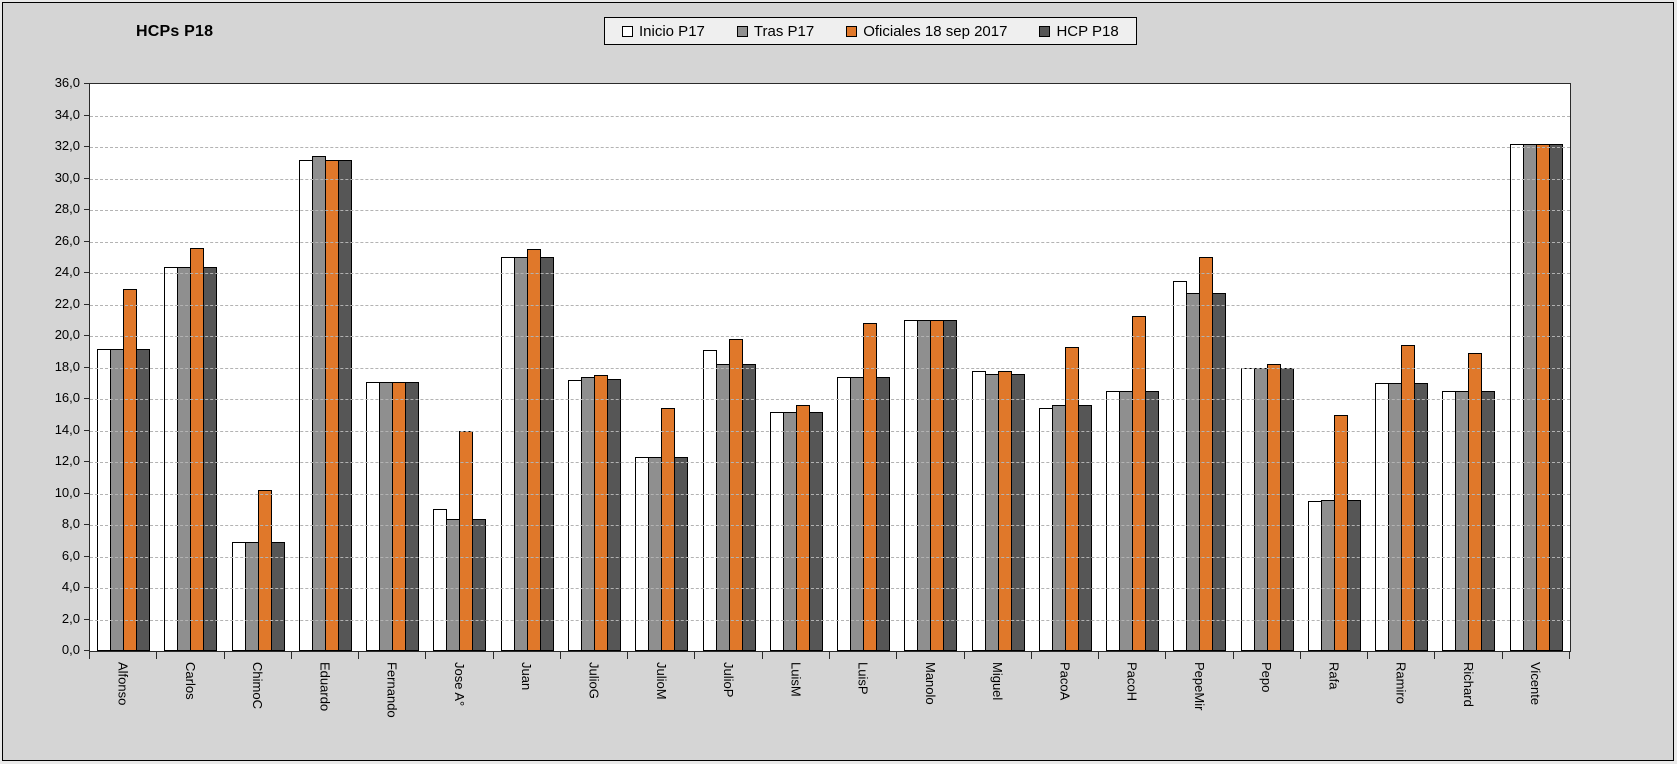 The height and width of the screenshot is (764, 1677). Describe the element at coordinates (459, 684) in the screenshot. I see `x-axis-category-label: Jose A°` at that location.